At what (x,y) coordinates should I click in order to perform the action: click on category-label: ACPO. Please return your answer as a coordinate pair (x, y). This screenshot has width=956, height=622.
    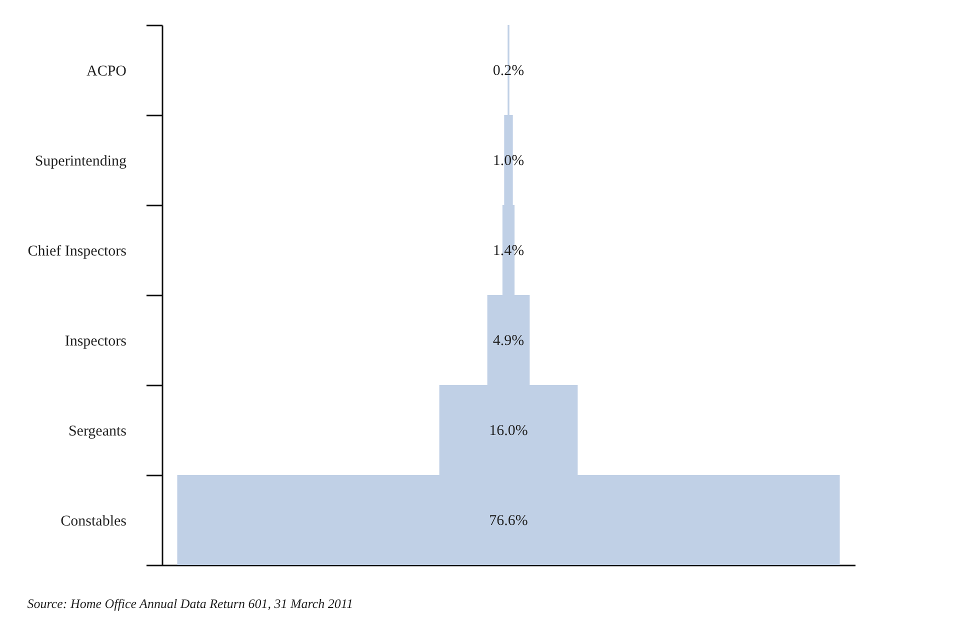
    Looking at the image, I should click on (106, 72).